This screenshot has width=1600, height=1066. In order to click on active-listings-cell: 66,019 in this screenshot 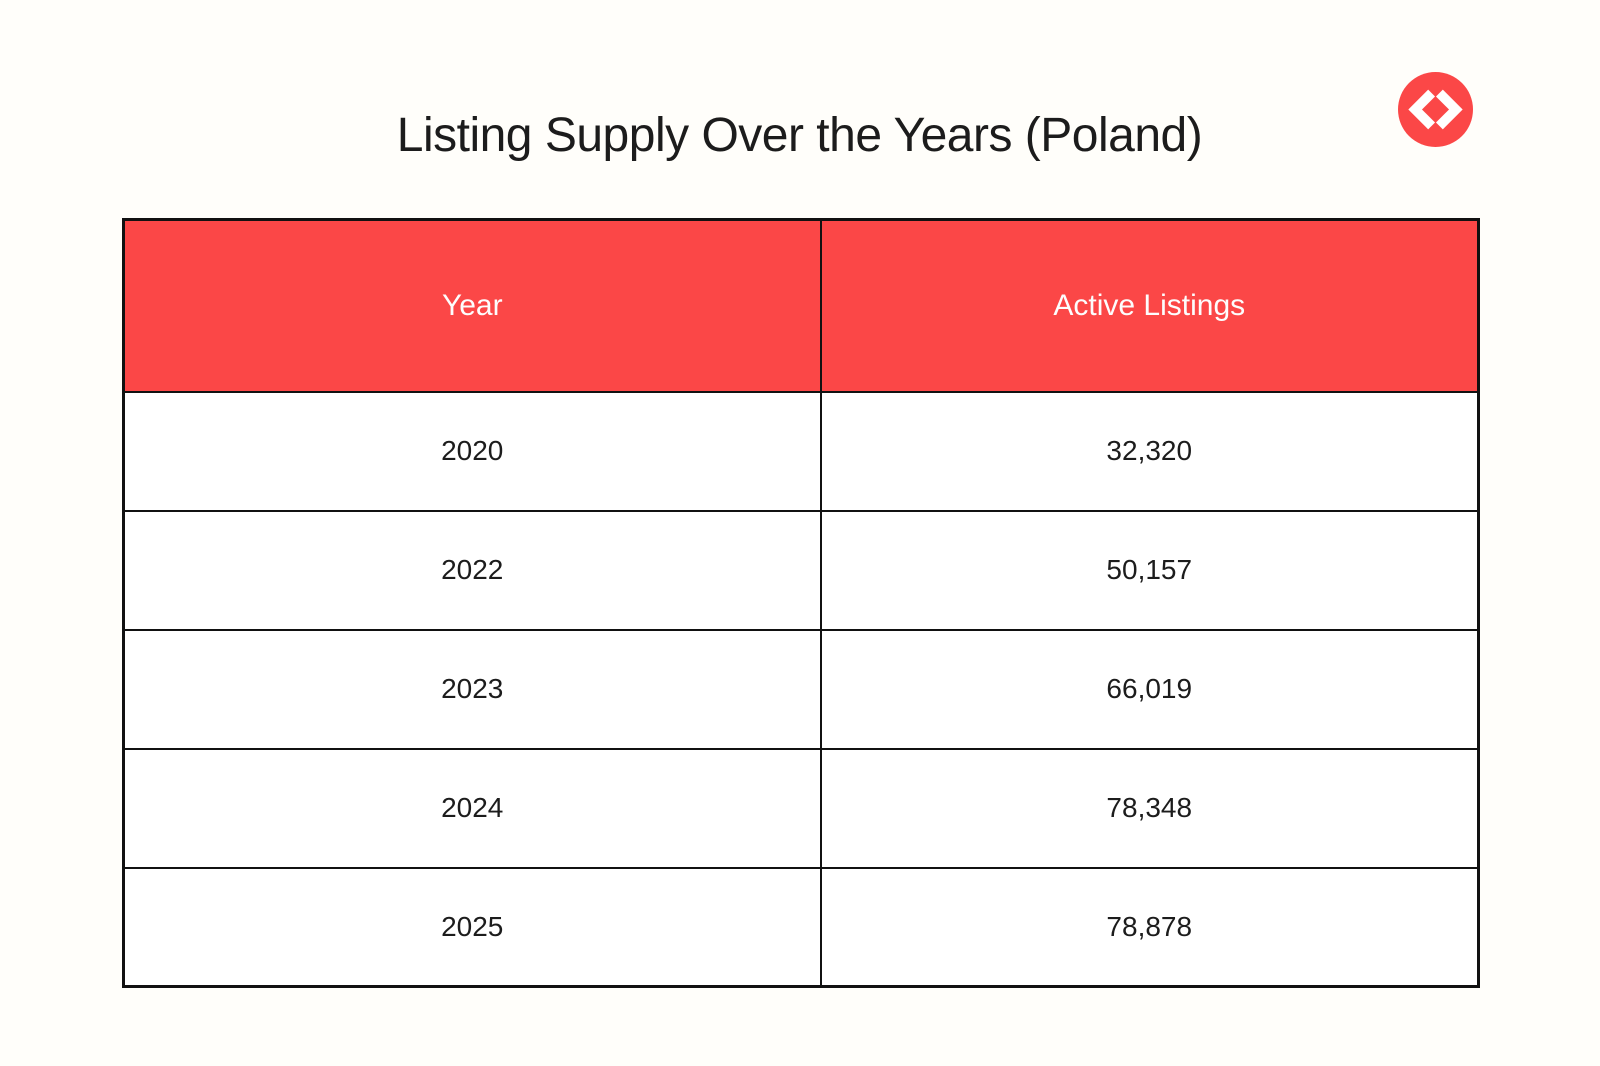, I will do `click(1149, 689)`.